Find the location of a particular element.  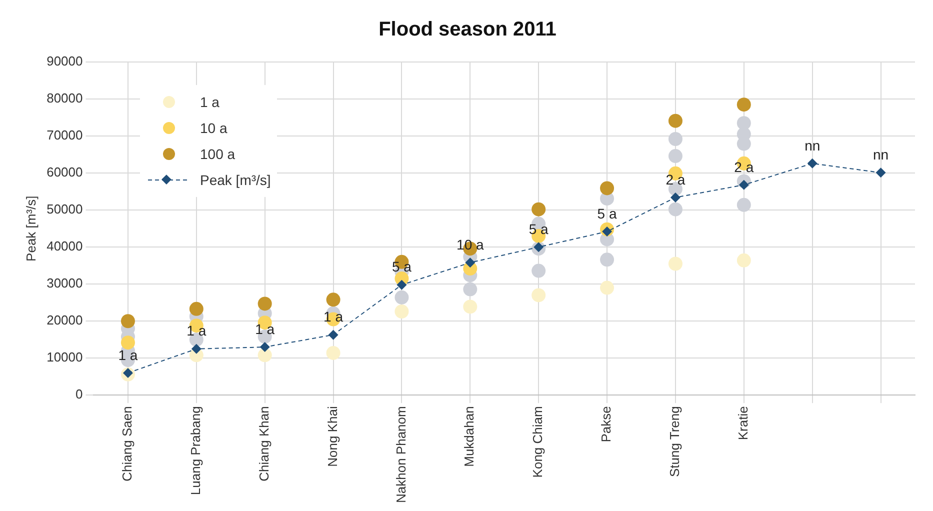

annotation: 2 a is located at coordinates (676, 179).